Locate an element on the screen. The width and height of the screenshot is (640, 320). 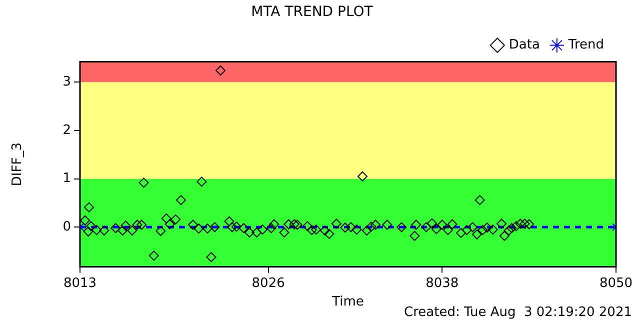
x-tick-label: 8050 is located at coordinates (616, 283).